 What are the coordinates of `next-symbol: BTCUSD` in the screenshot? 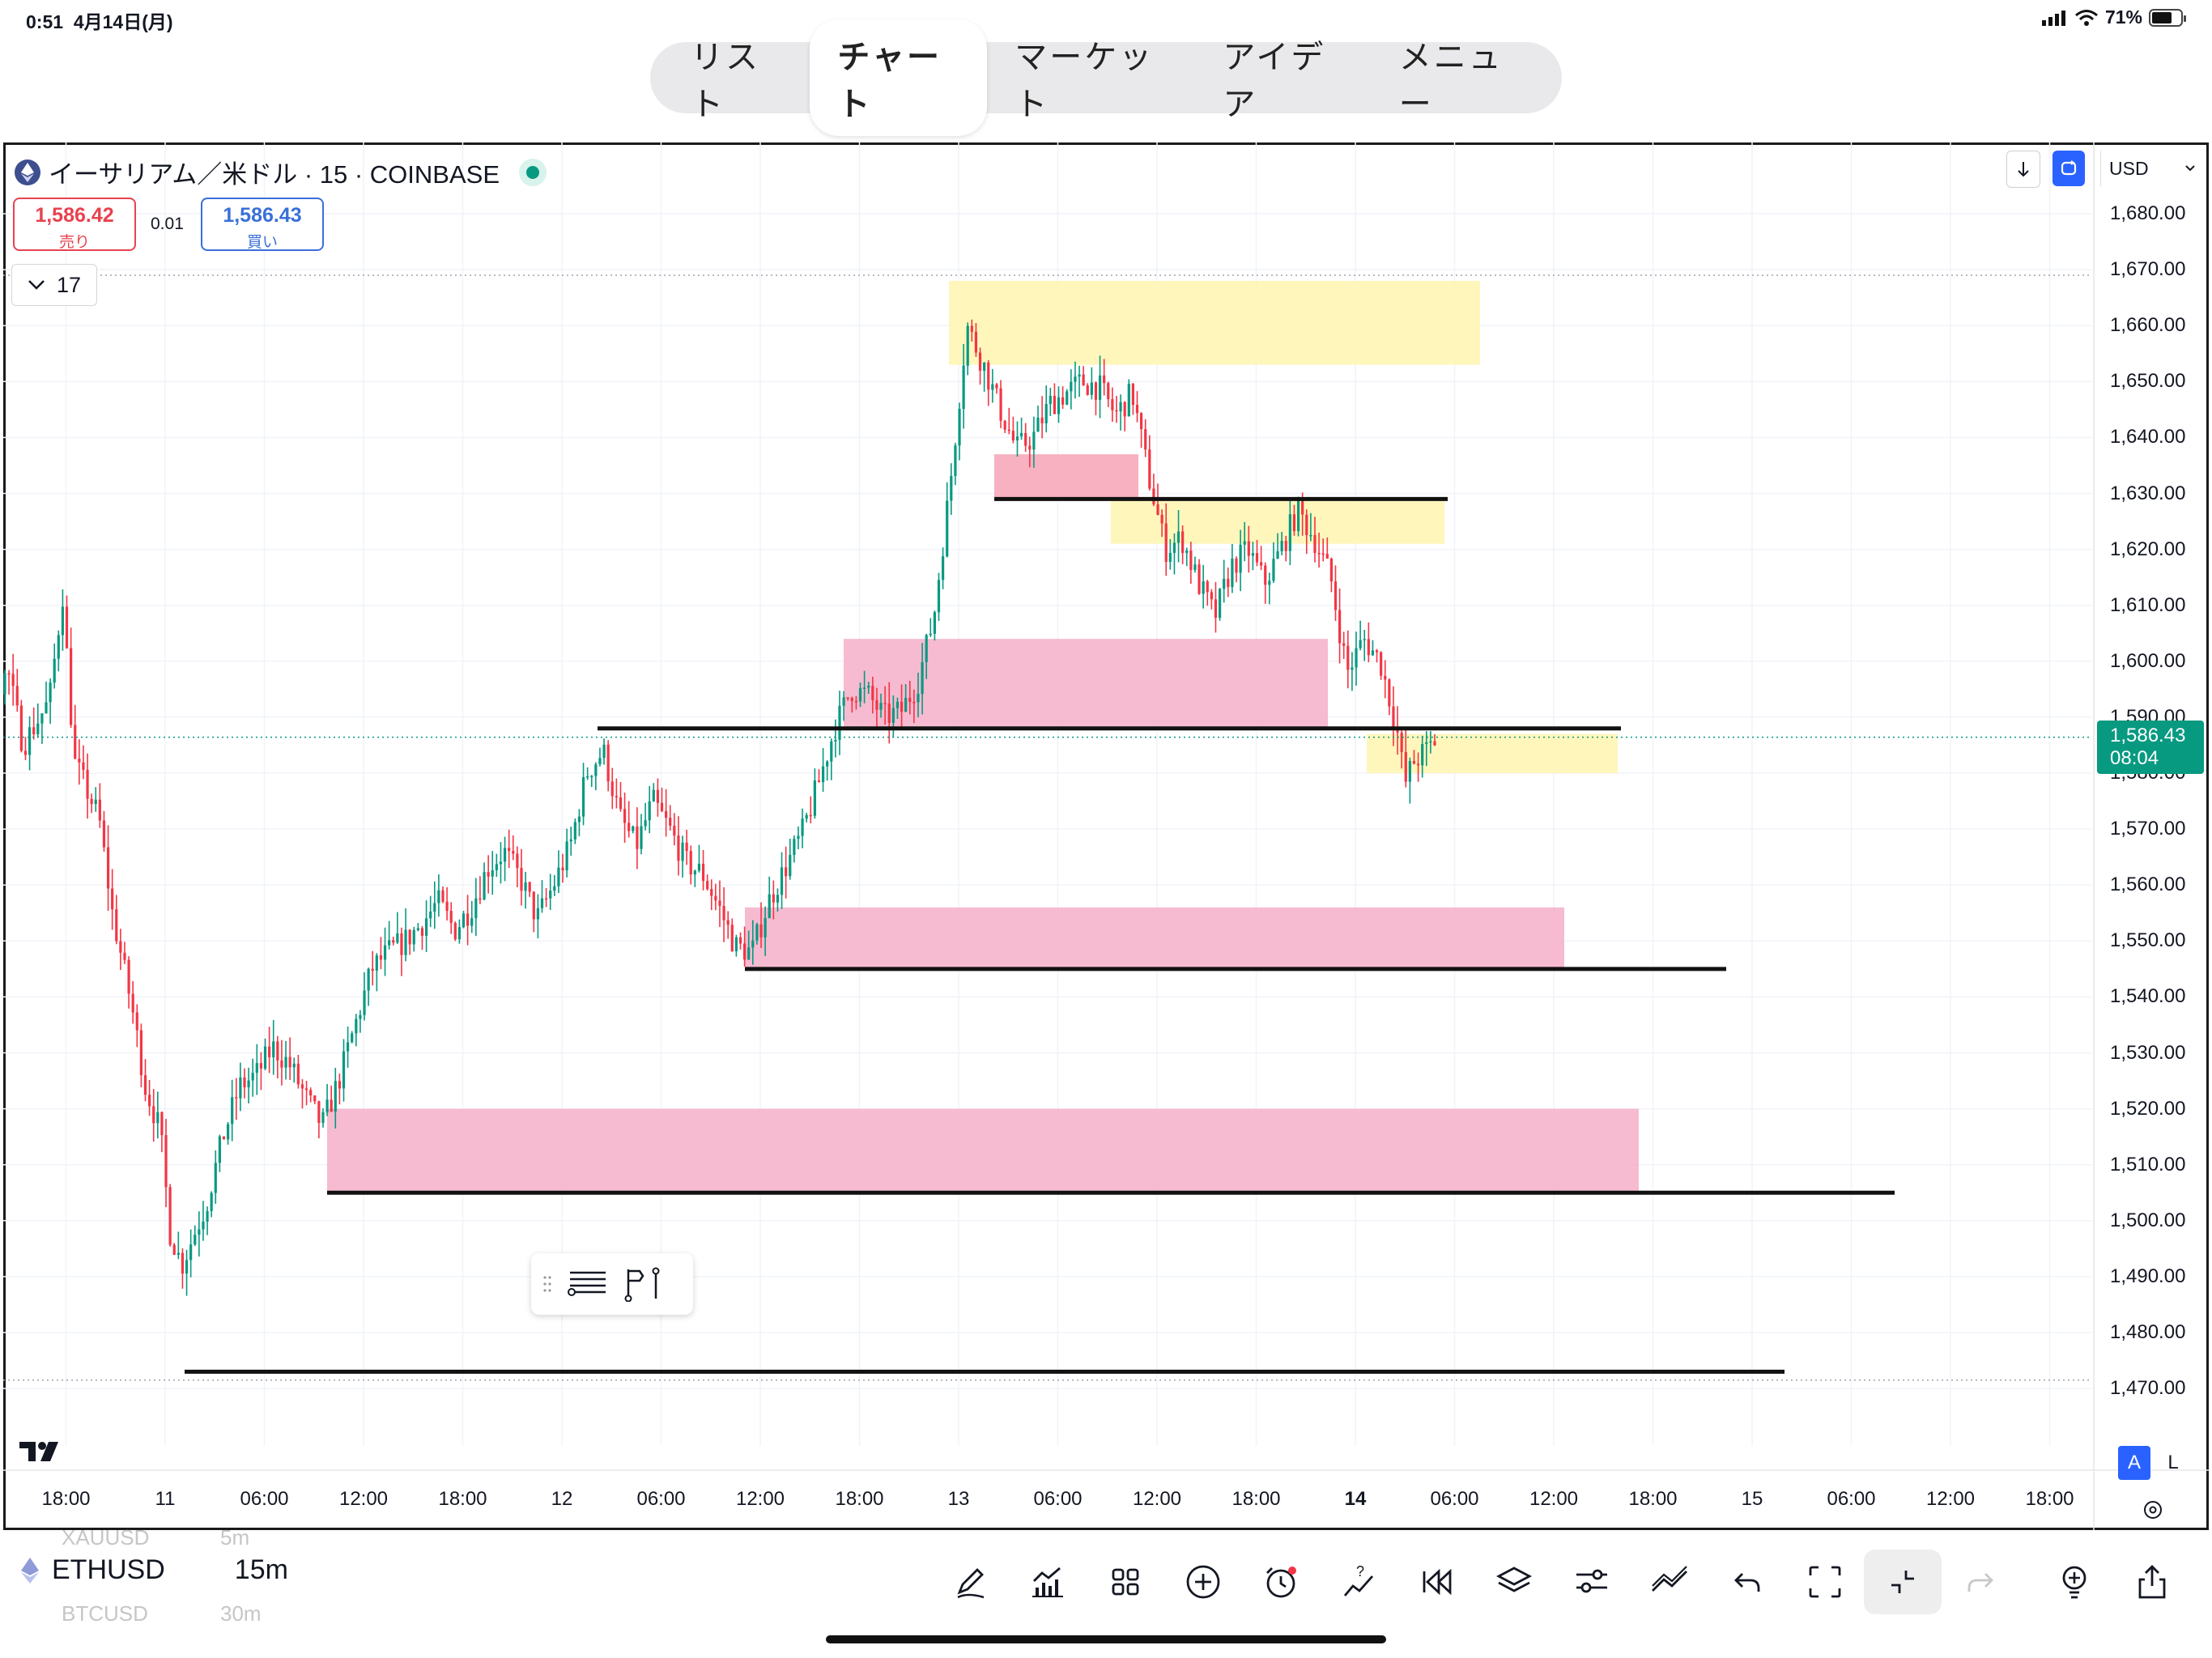 It's located at (105, 1613).